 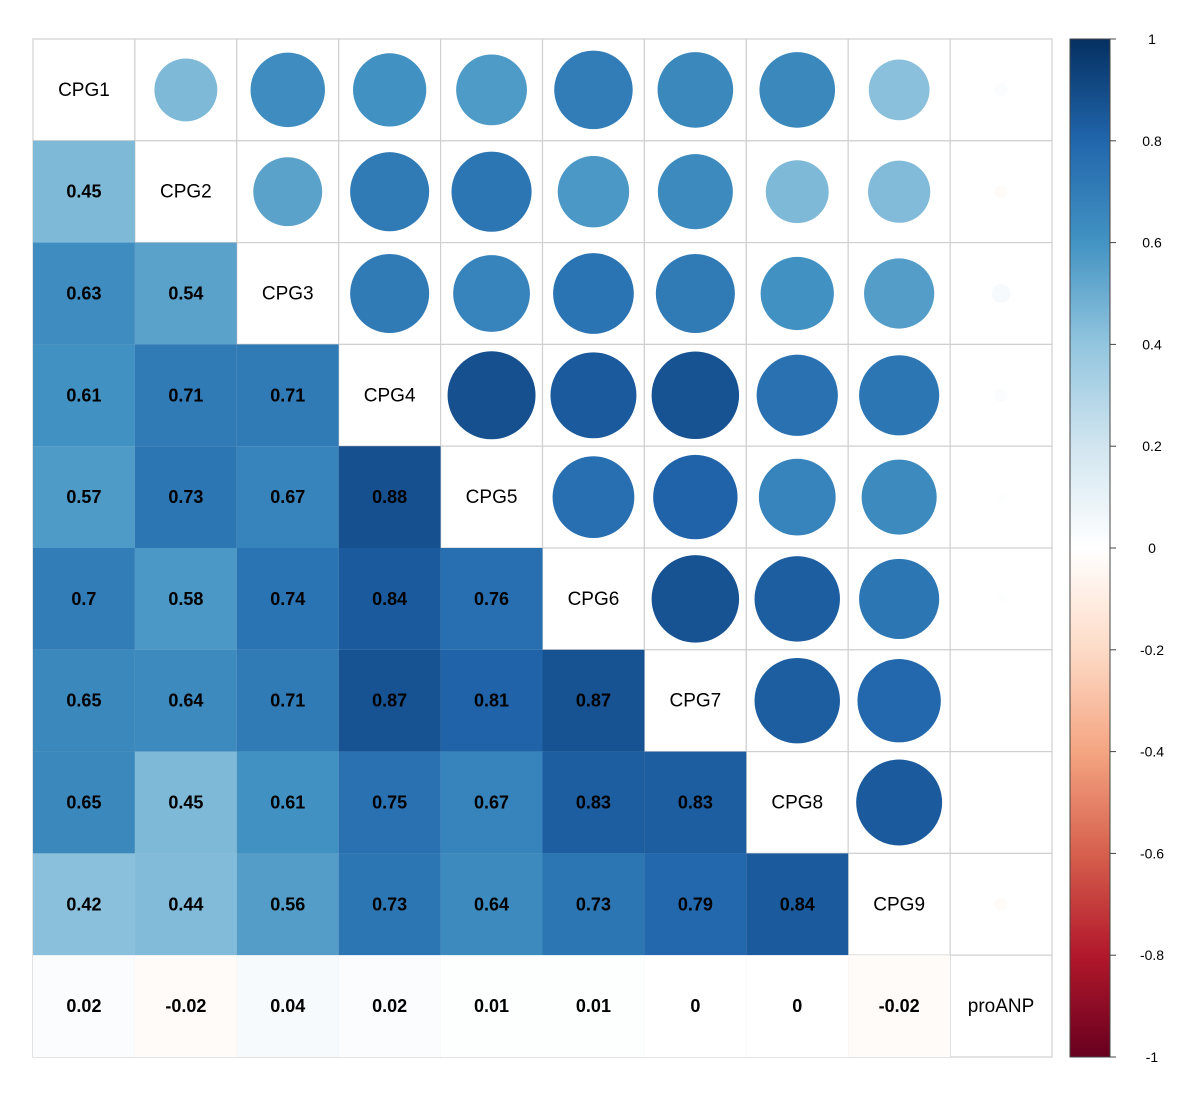 I want to click on correlation-value-label: 0.7, so click(x=83, y=599).